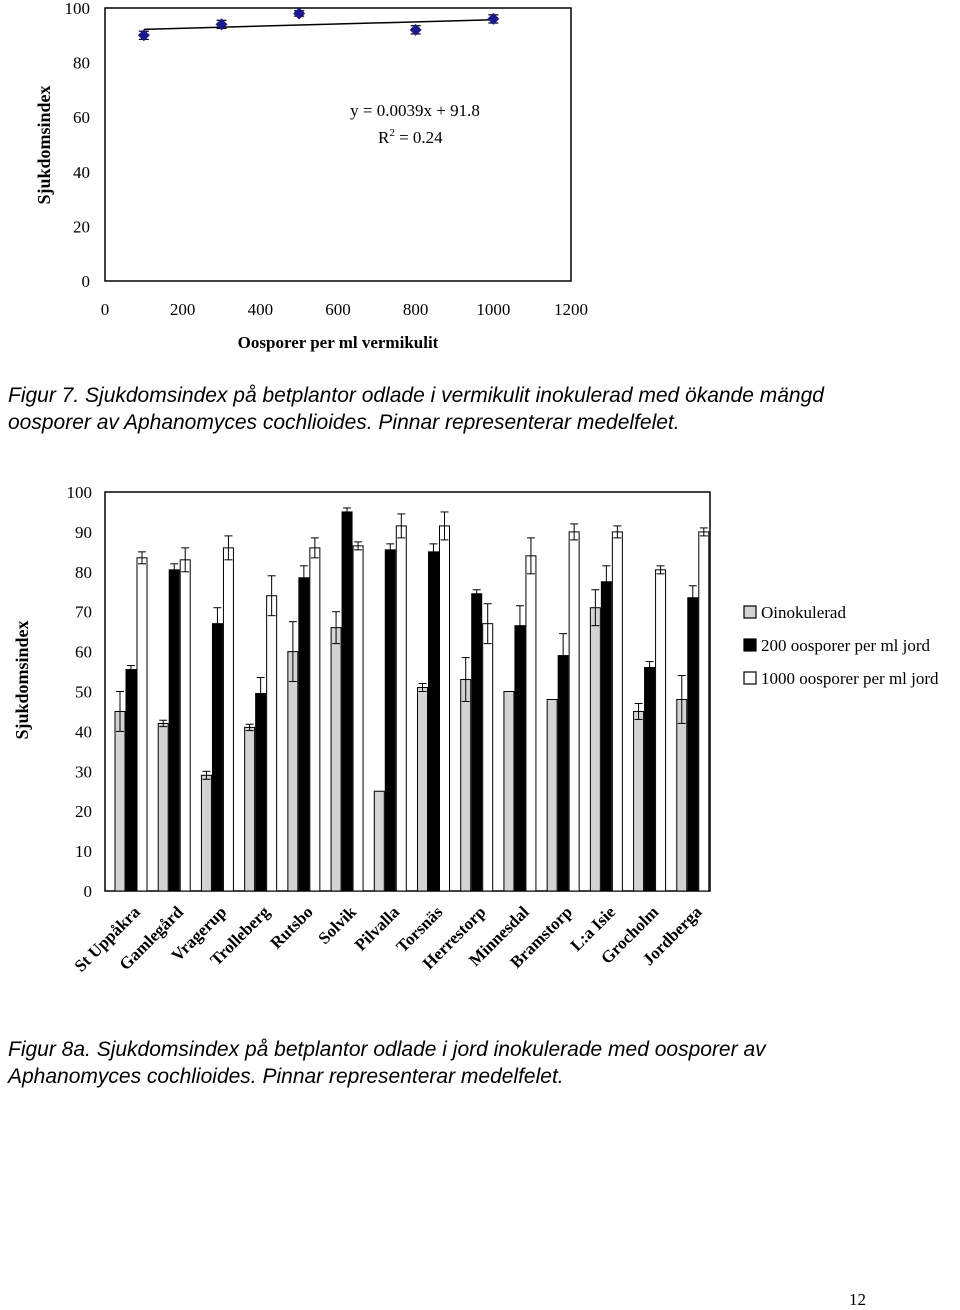  Describe the element at coordinates (338, 309) in the screenshot. I see `x-tick-label: 600` at that location.